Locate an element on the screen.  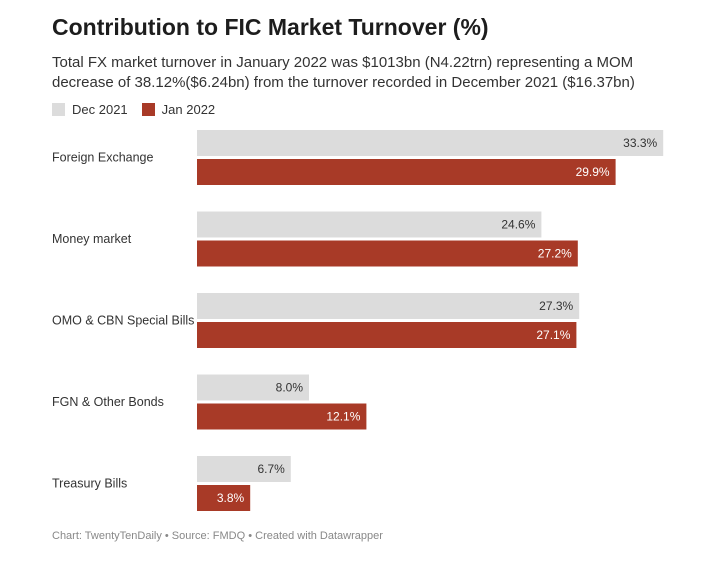
bar-value-label: 8.0% is located at coordinates (290, 388).